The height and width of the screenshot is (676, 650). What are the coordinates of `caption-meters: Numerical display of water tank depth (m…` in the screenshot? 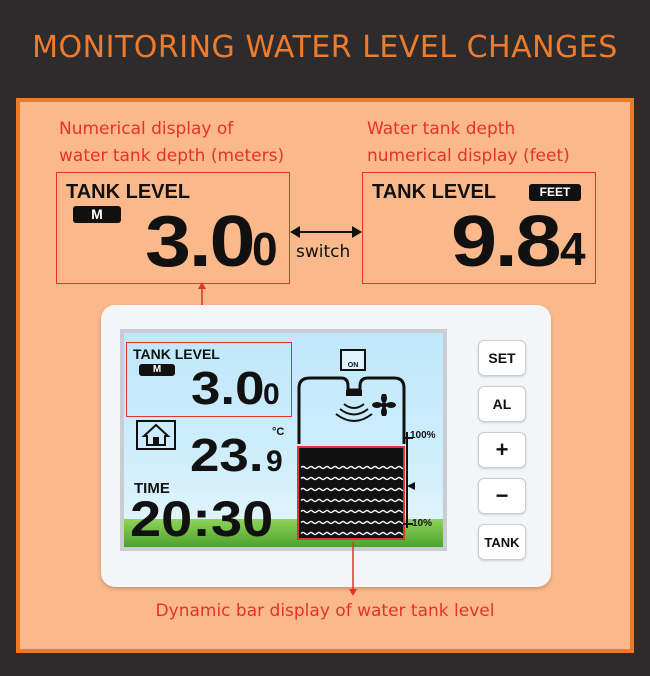 It's located at (171, 143).